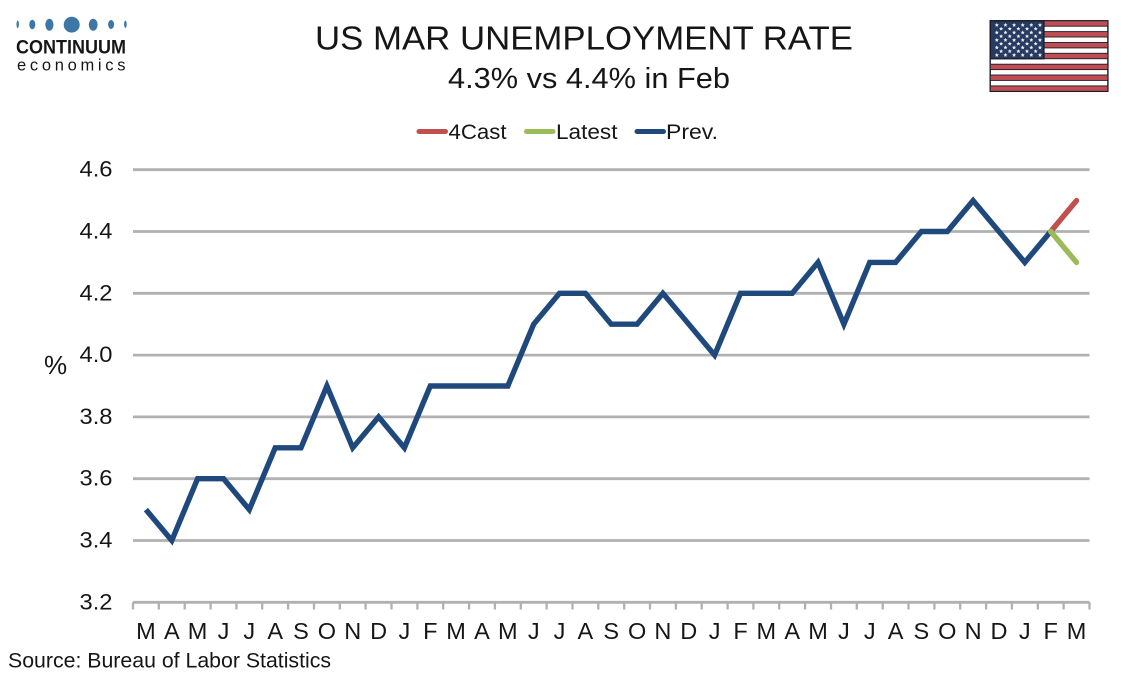  I want to click on svg-text: US MAR UNEMPLOYMENT RATE, so click(584, 39).